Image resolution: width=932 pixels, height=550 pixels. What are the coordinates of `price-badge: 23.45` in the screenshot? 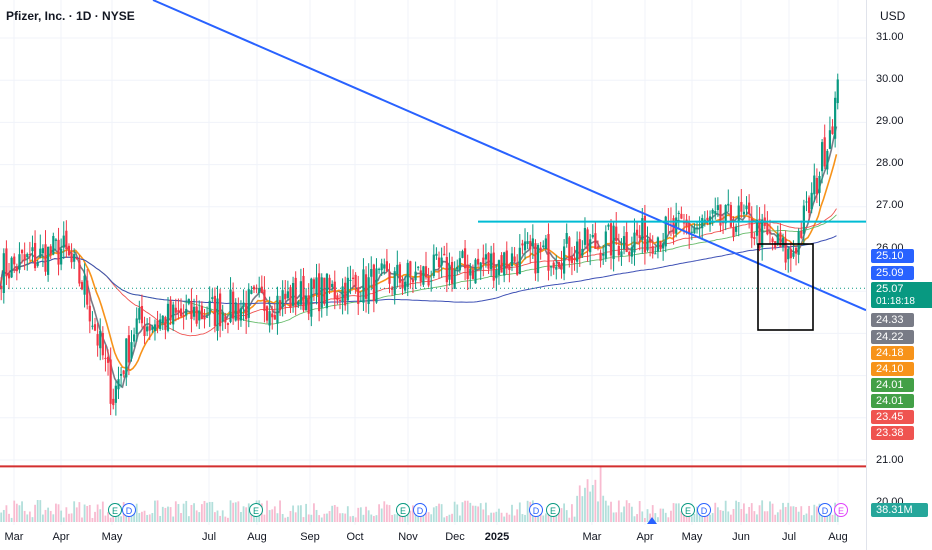 It's located at (892, 417).